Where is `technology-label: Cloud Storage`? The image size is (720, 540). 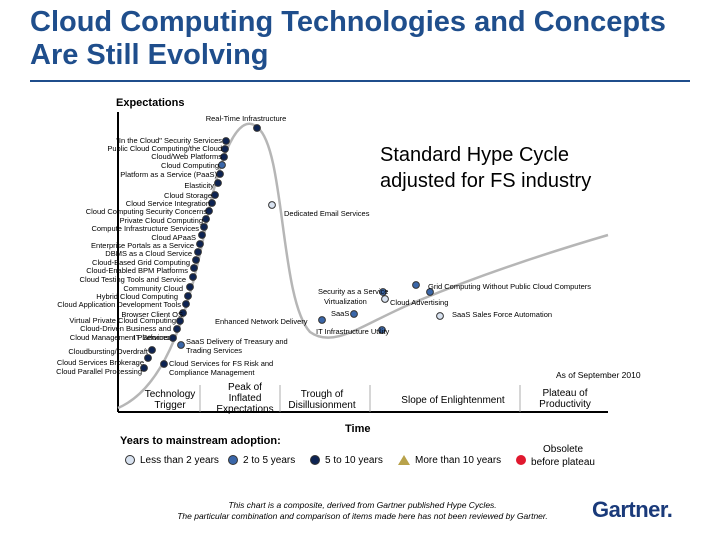
technology-label: Cloud Storage is located at coordinates (188, 195).